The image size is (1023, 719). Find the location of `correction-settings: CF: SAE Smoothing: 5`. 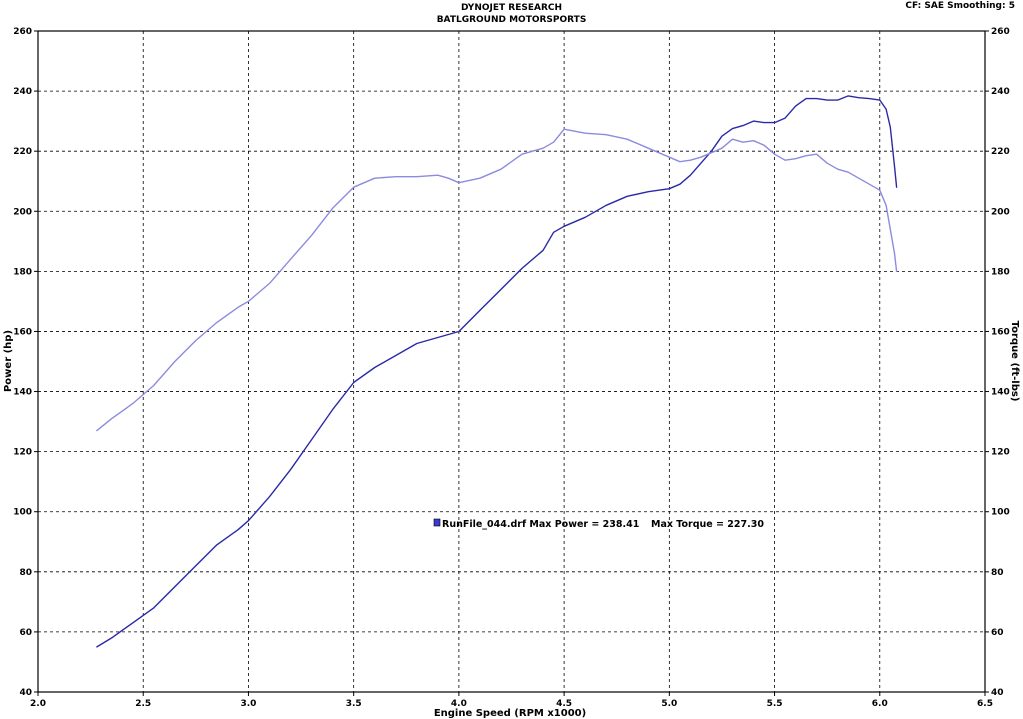

correction-settings: CF: SAE Smoothing: 5 is located at coordinates (960, 6).